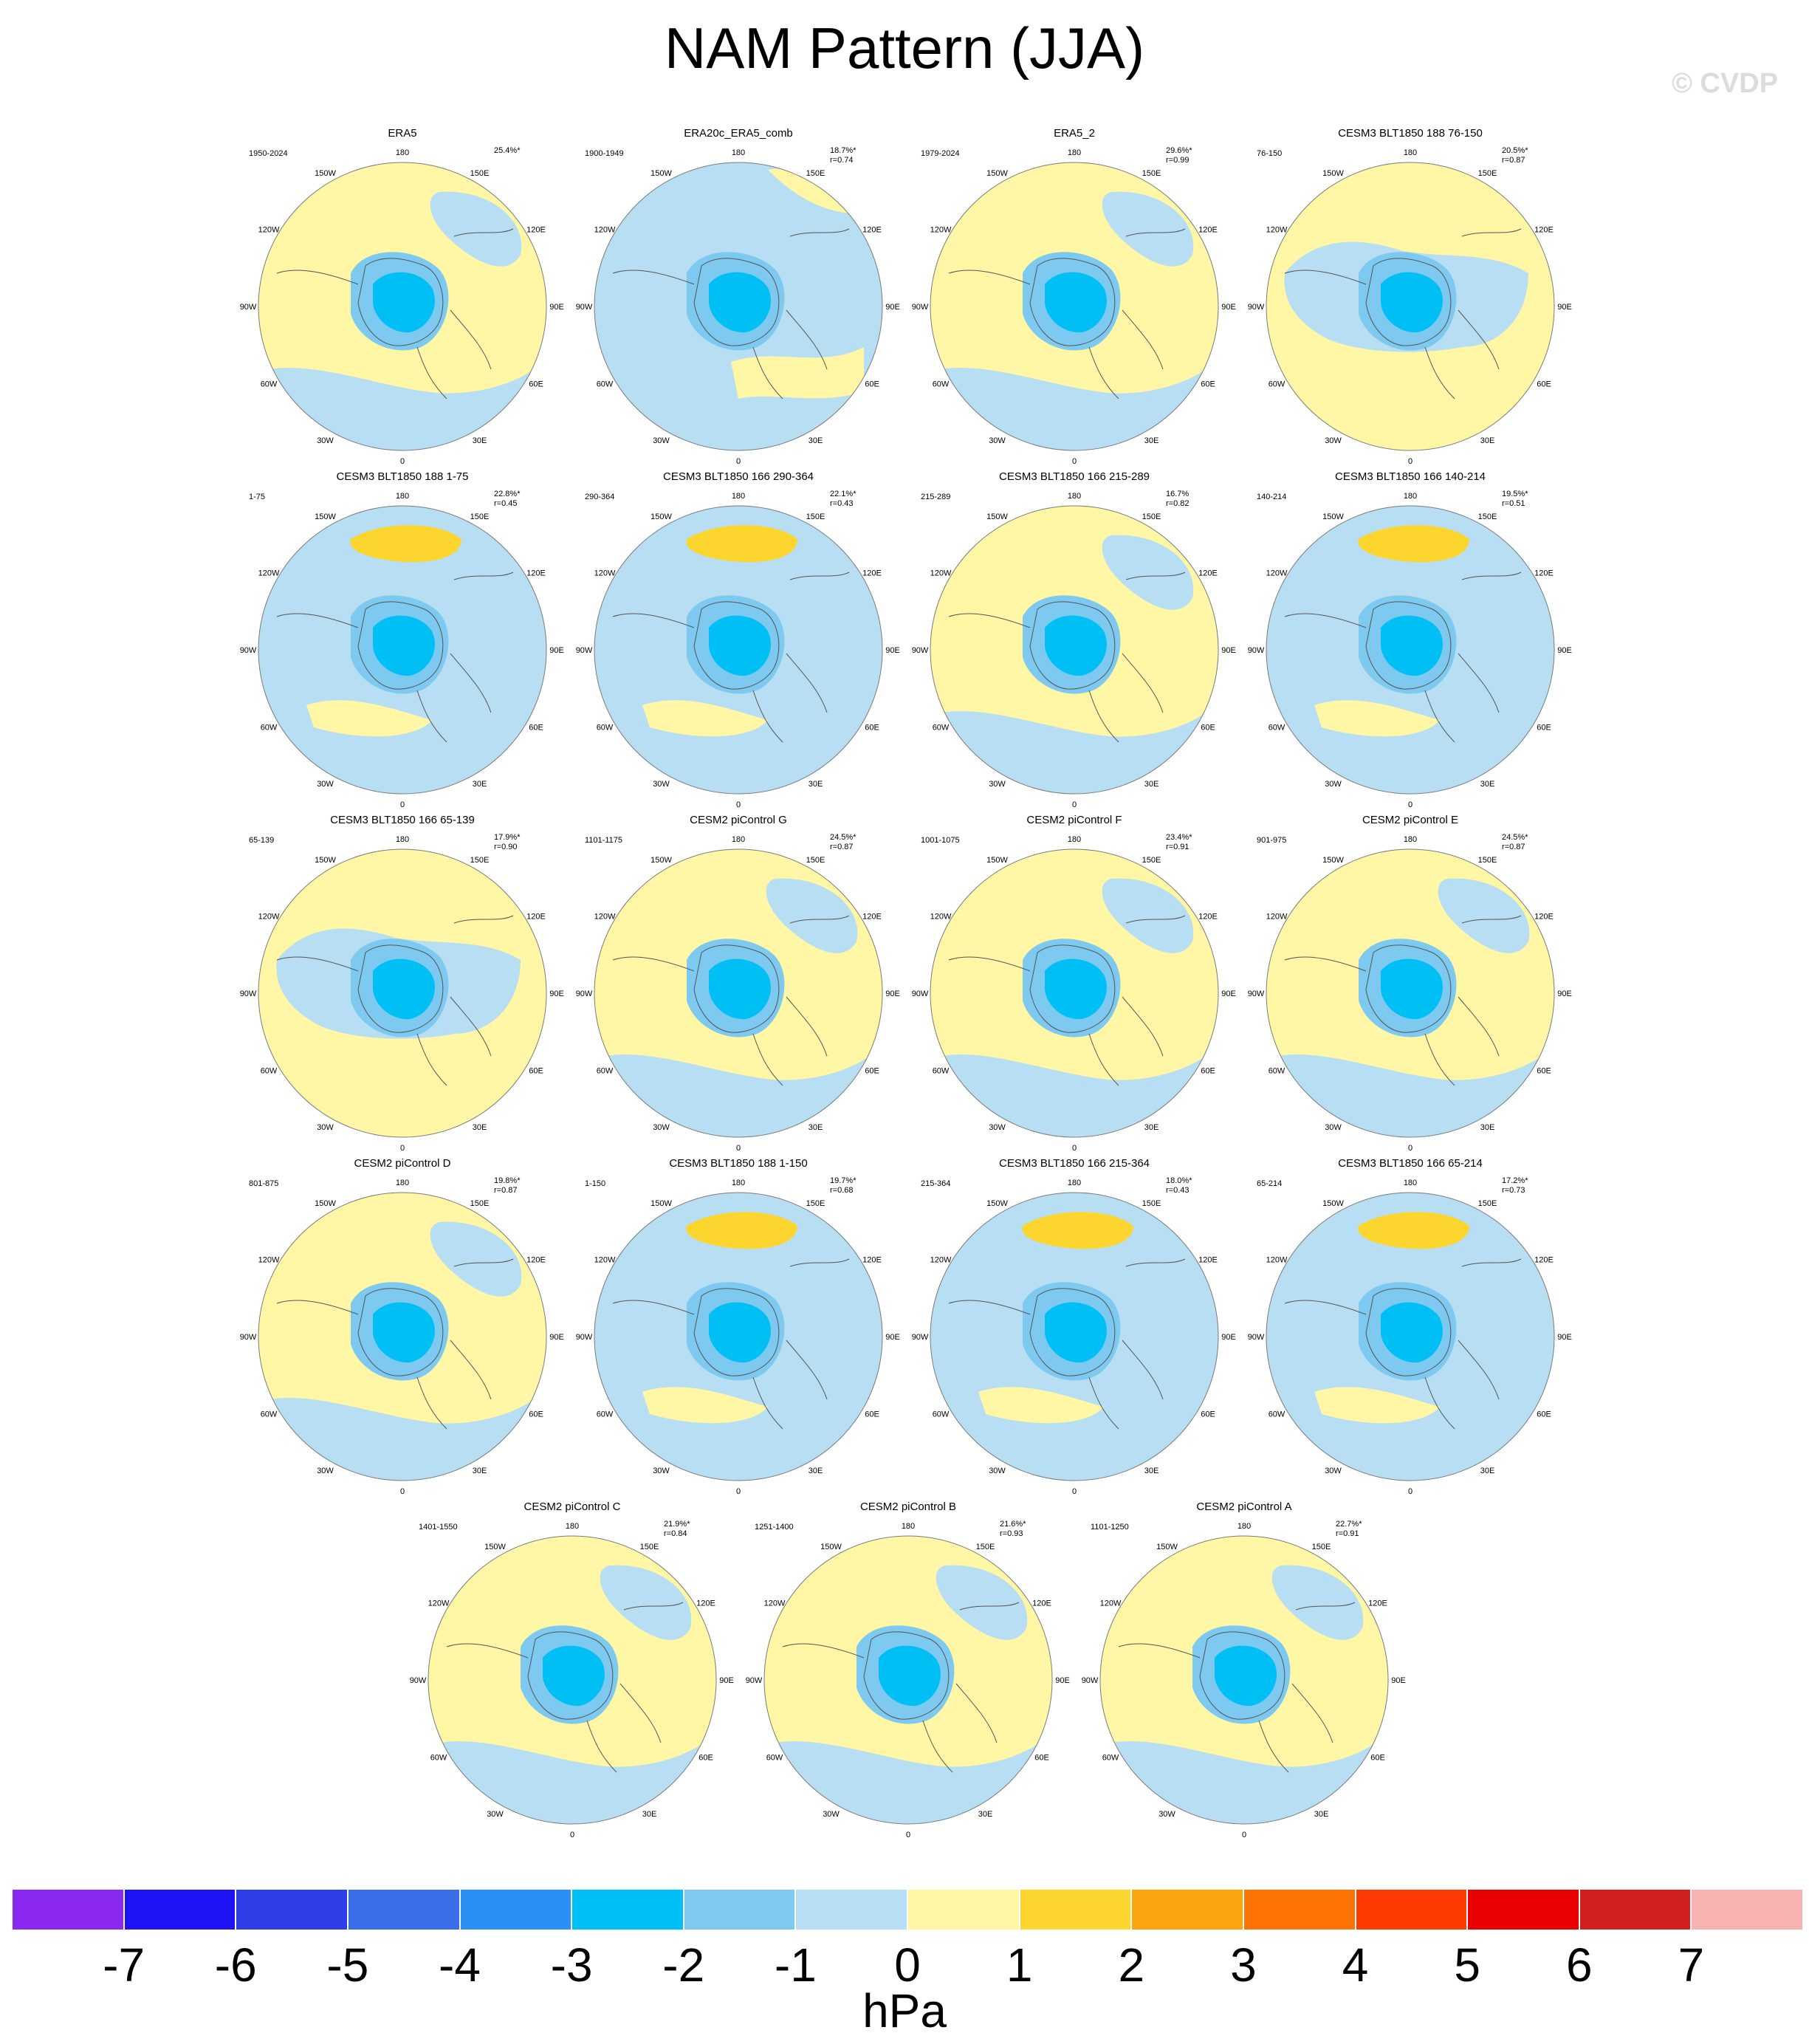  What do you see at coordinates (235, 1965) in the screenshot?
I see `colorbar-tick: -6` at bounding box center [235, 1965].